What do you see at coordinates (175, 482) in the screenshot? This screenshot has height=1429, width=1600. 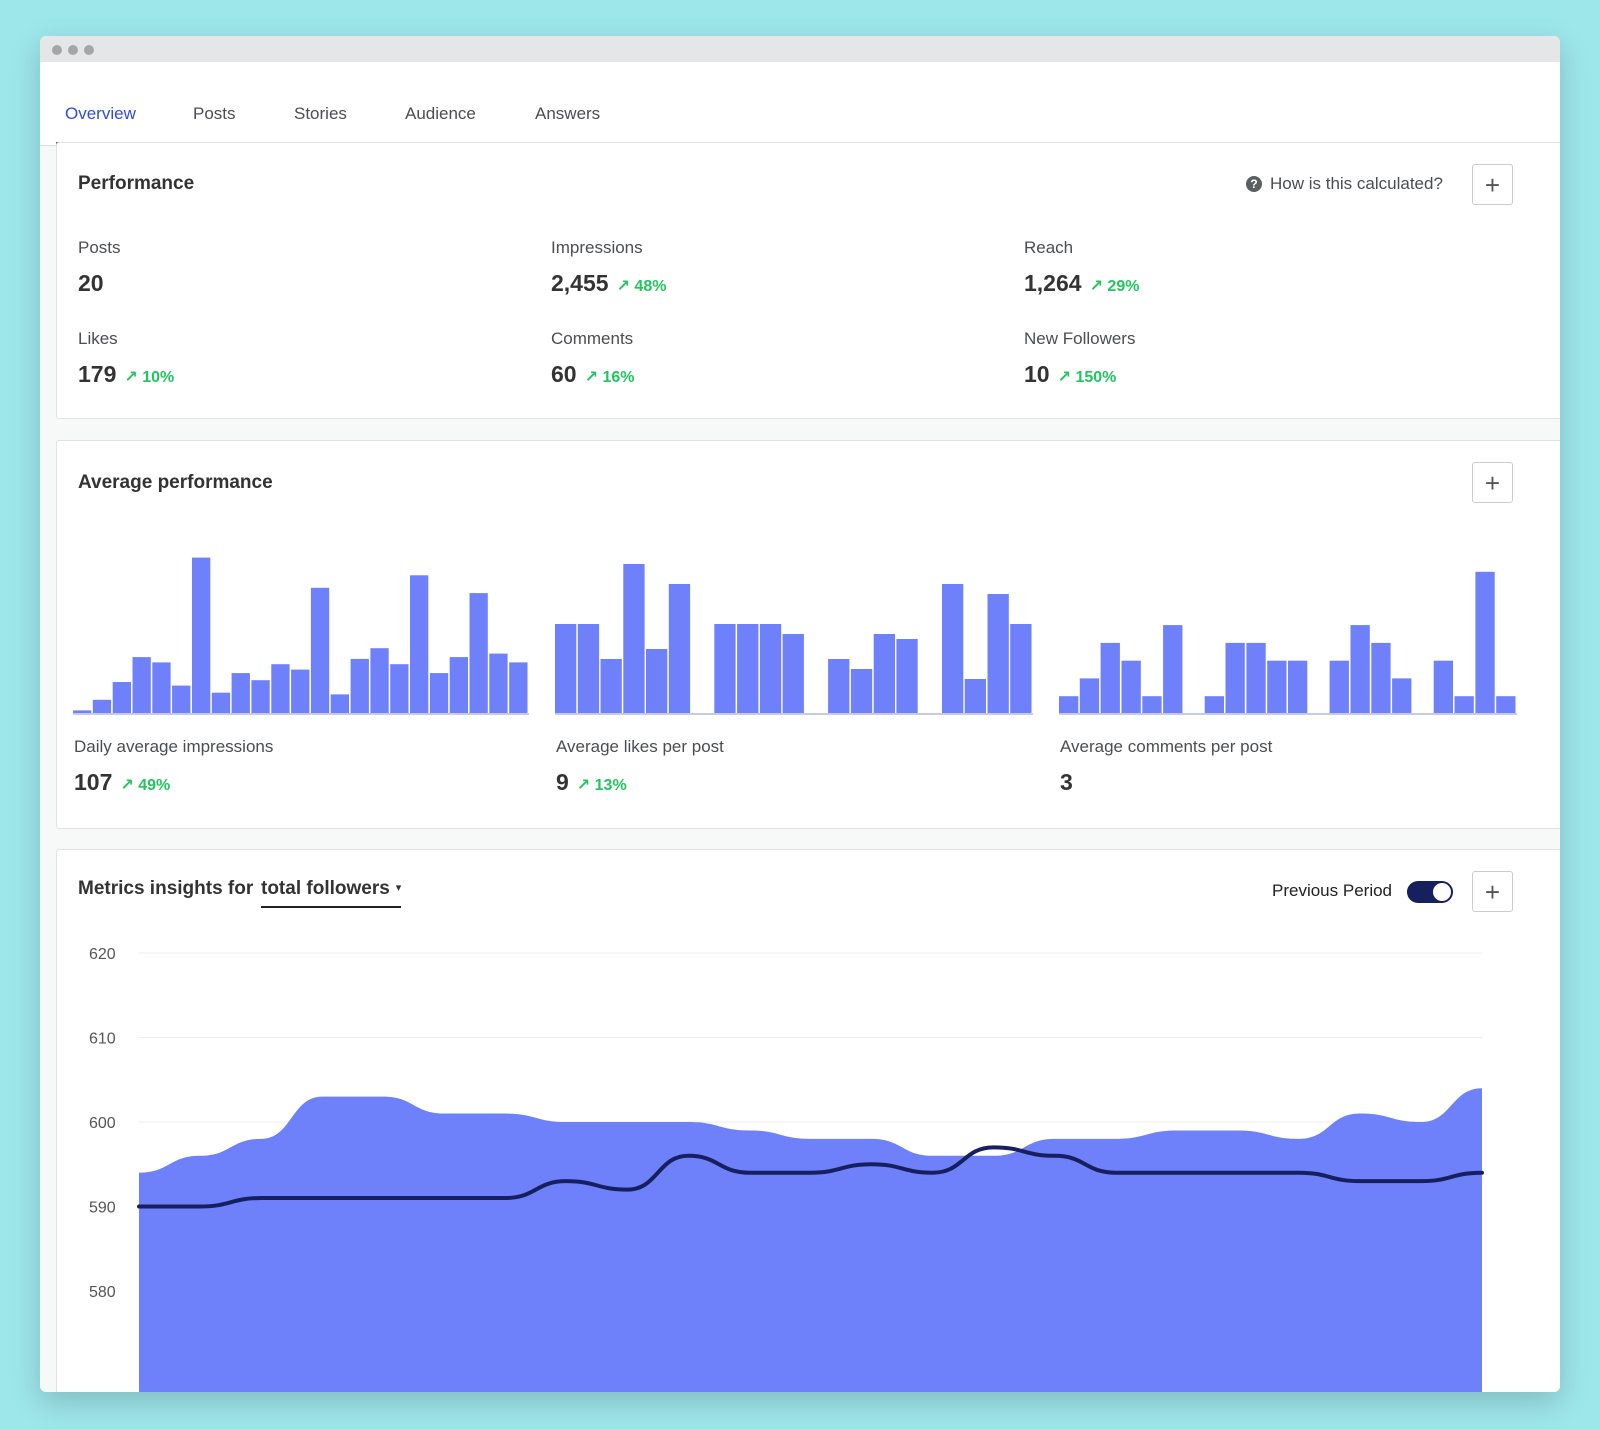 I see `average-performance-title: Average performance` at bounding box center [175, 482].